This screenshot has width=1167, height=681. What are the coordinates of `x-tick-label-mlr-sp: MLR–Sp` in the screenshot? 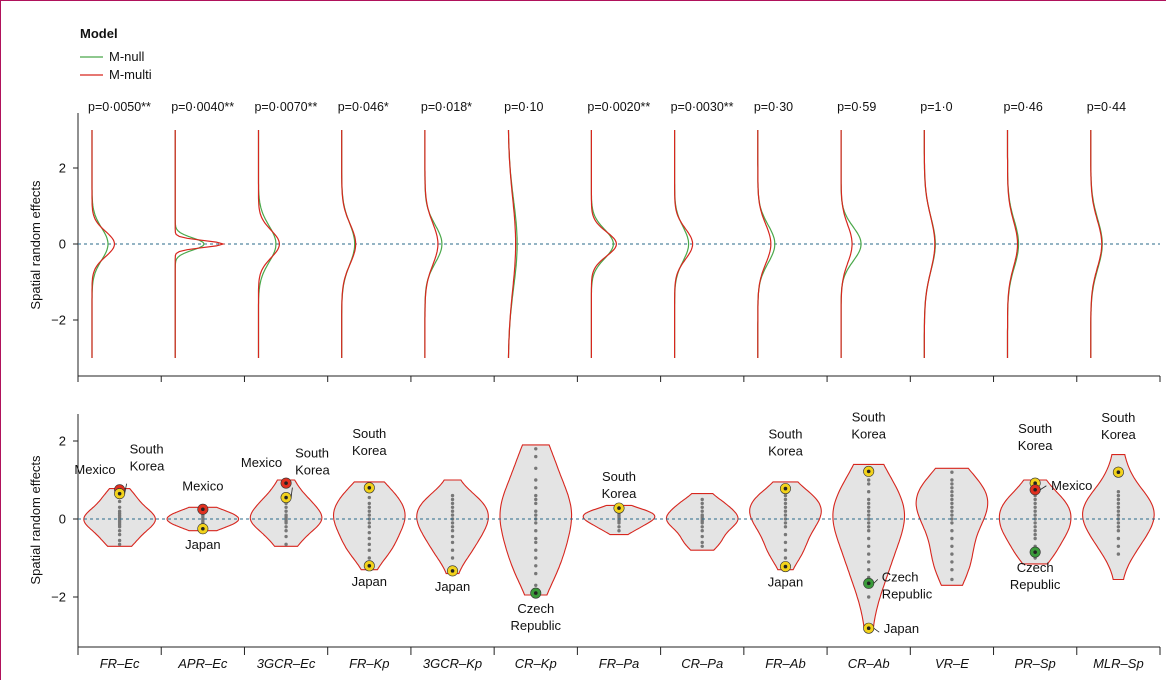 It's located at (1118, 663).